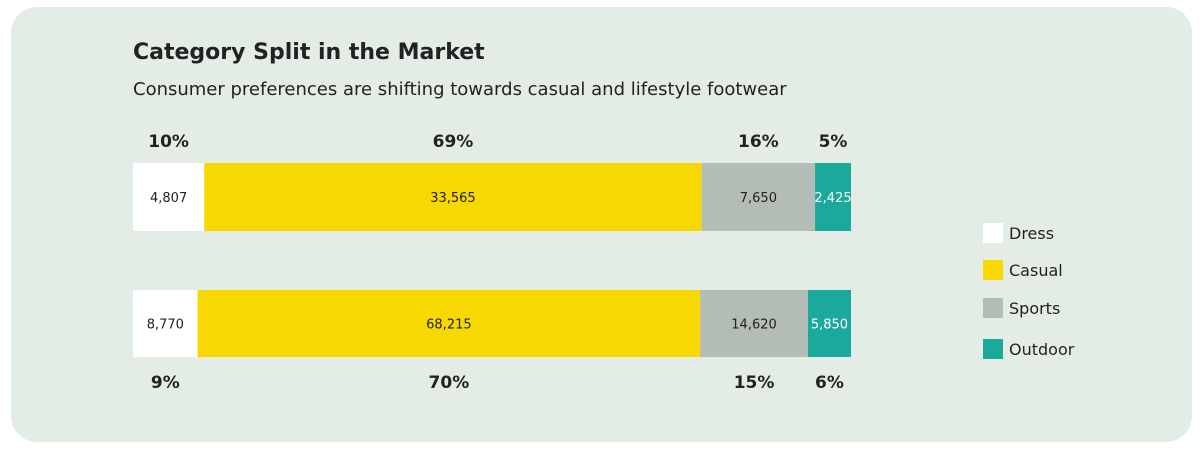 This screenshot has height=456, width=1200. Describe the element at coordinates (993, 308) in the screenshot. I see `legend-swatch-sports` at that location.